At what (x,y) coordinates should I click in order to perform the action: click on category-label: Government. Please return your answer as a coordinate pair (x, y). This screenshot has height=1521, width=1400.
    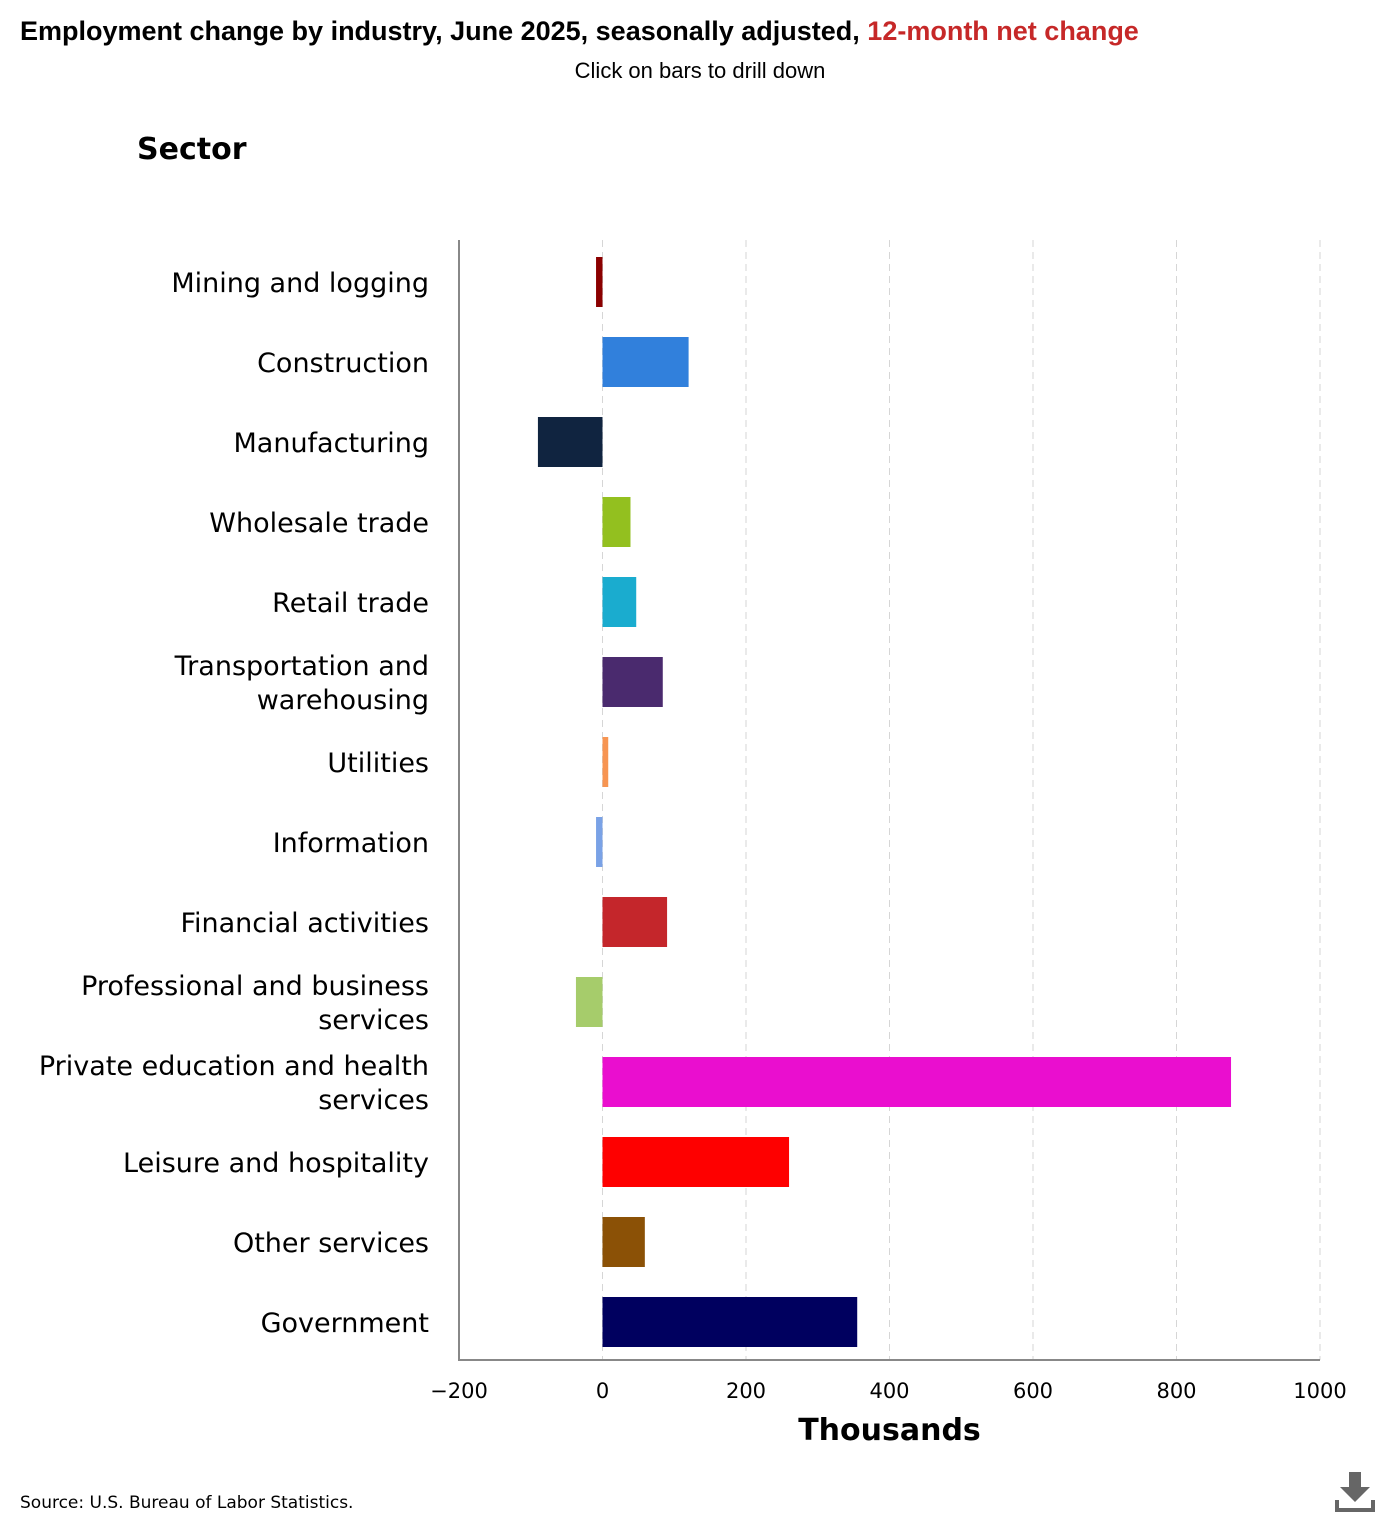
    Looking at the image, I should click on (345, 1323).